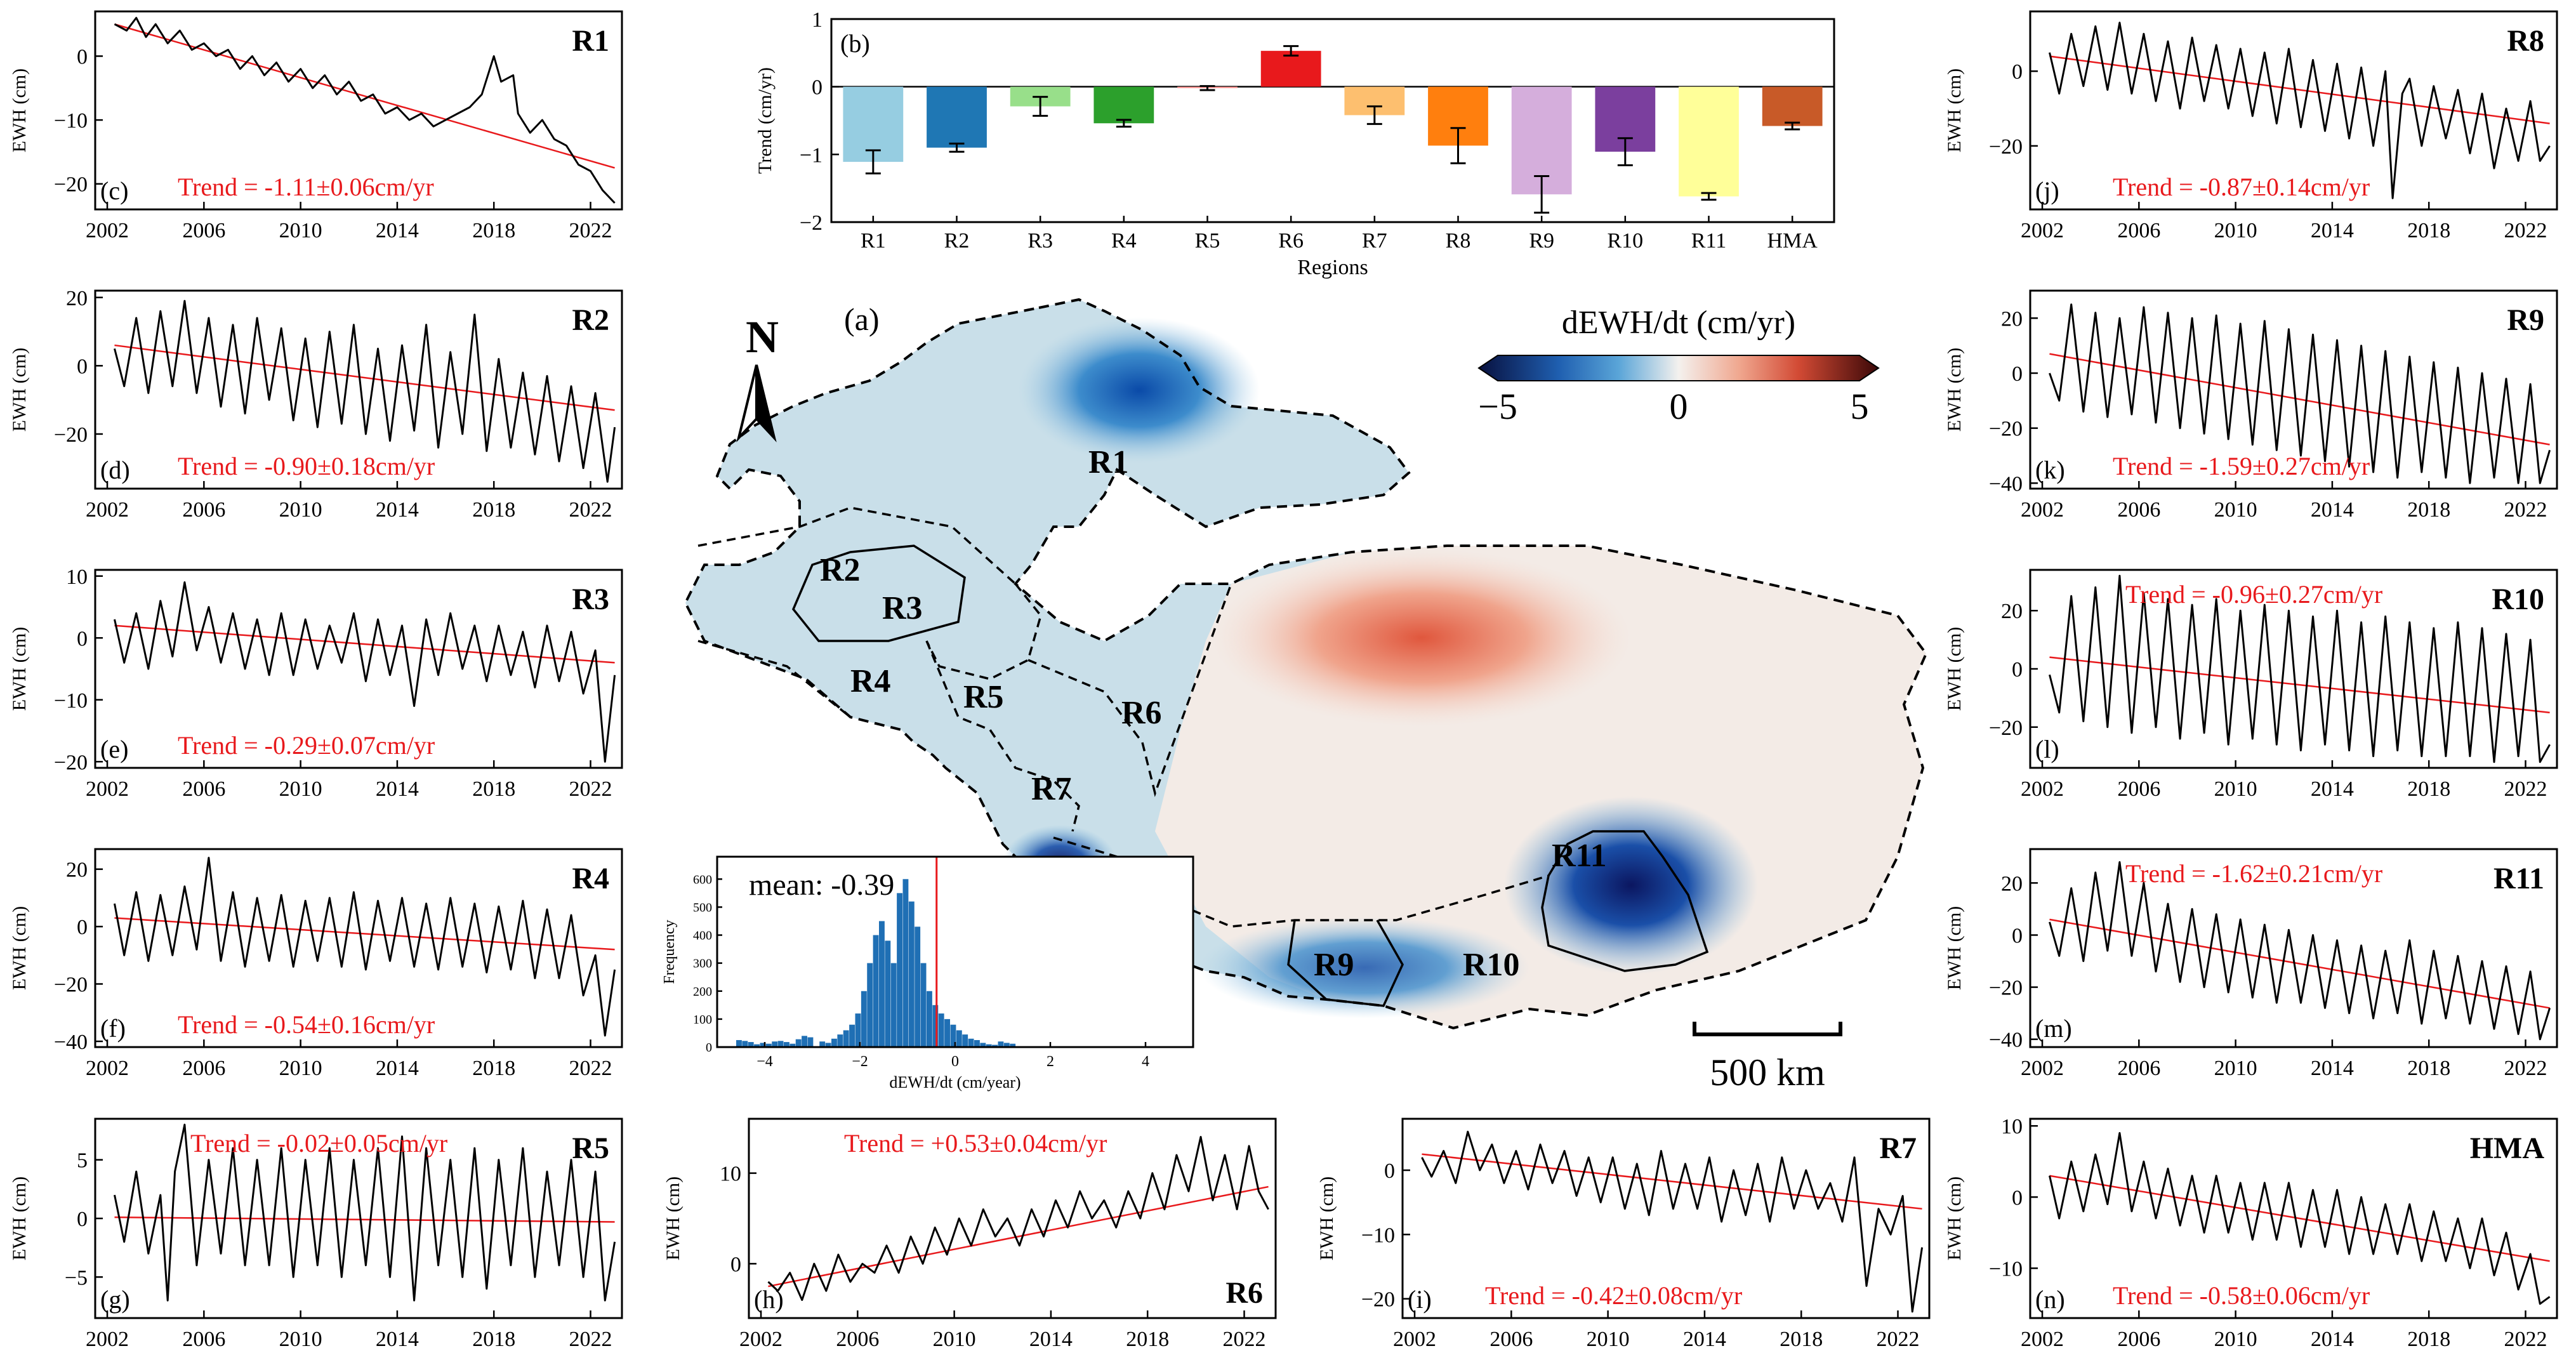 This screenshot has height=1372, width=2576. I want to click on trend-annotation: Trend = -1.59±0.27cm/yr, so click(2241, 466).